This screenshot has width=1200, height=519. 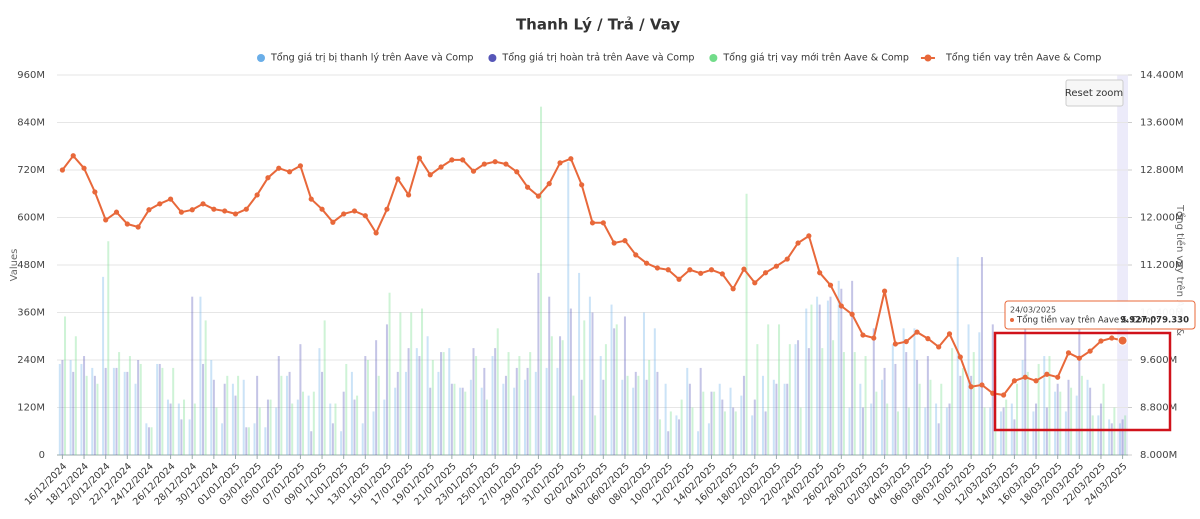 I want to click on y2-tick-label: 13.600M, so click(x=1162, y=123).